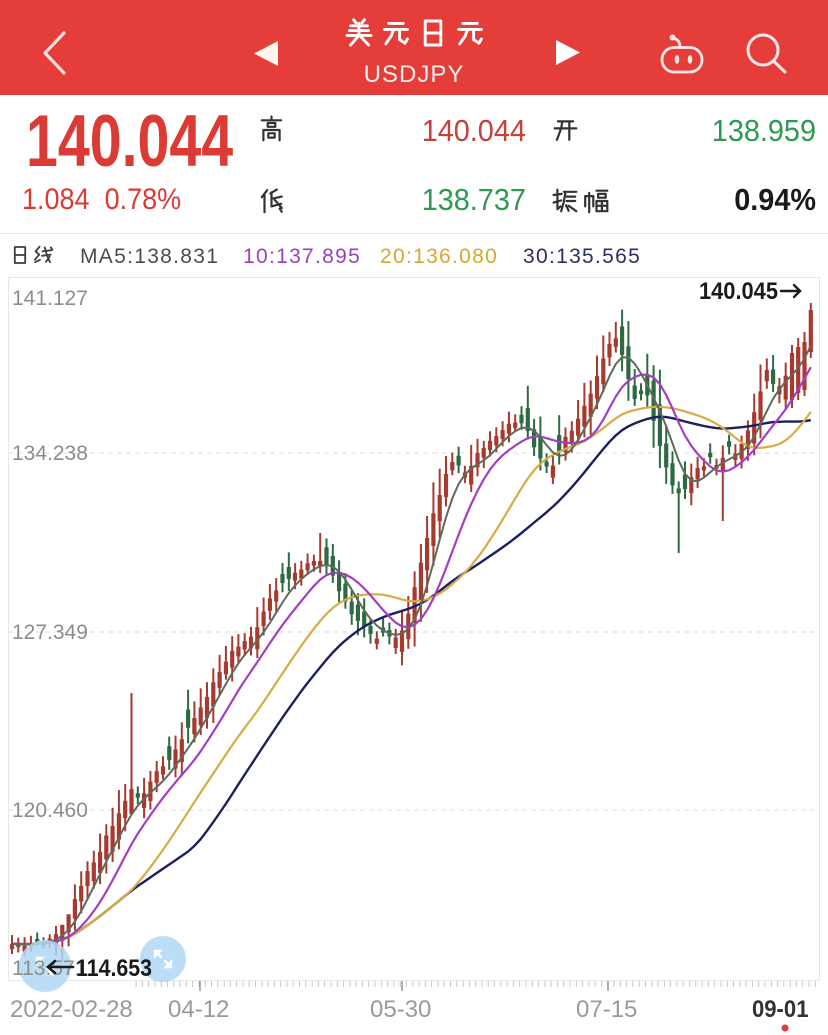 The width and height of the screenshot is (828, 1035). What do you see at coordinates (50, 298) in the screenshot?
I see `svg-text: 141.127` at bounding box center [50, 298].